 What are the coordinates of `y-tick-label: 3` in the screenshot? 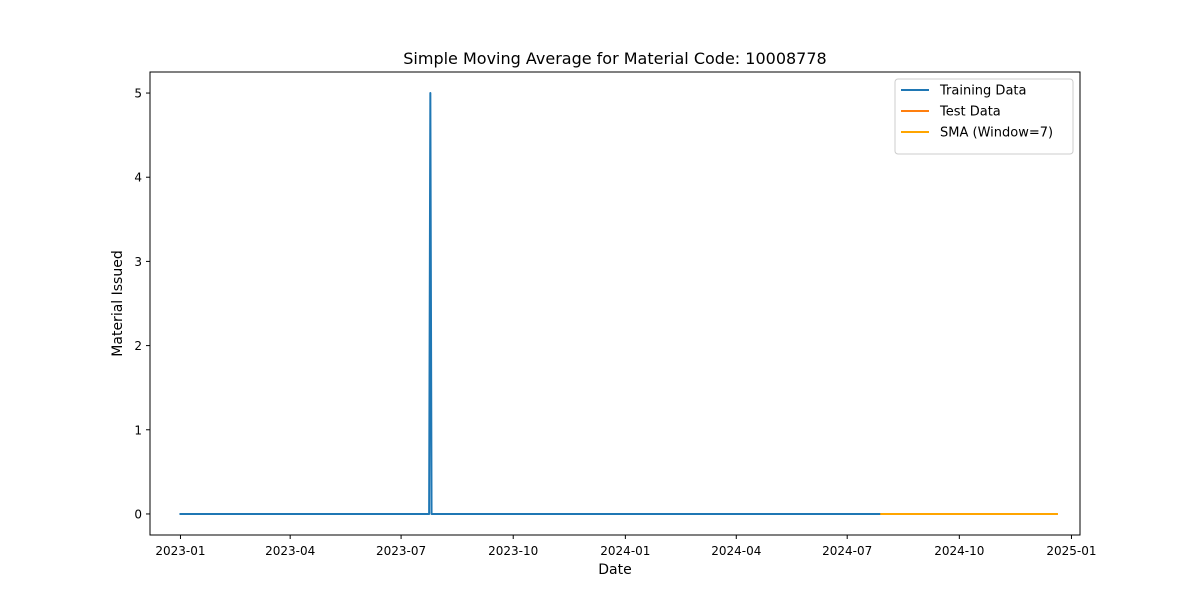 It's located at (138, 262).